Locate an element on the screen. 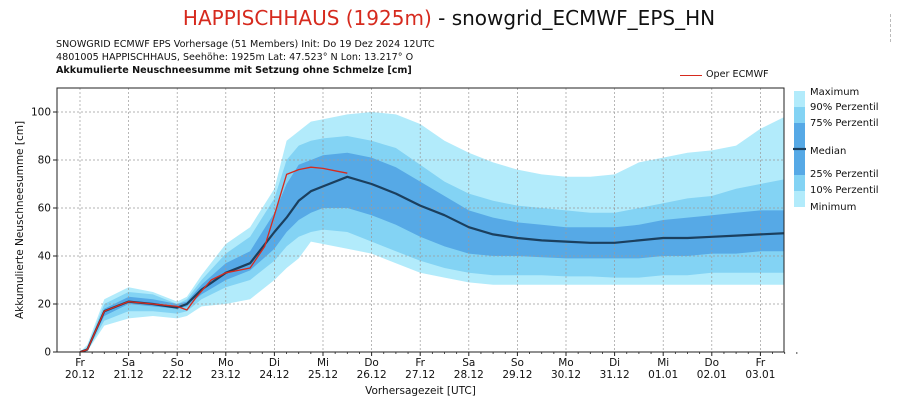 This screenshot has width=898, height=418. y-axis-label: Akkumulierte Neuschneesumme [cm] is located at coordinates (20, 220).